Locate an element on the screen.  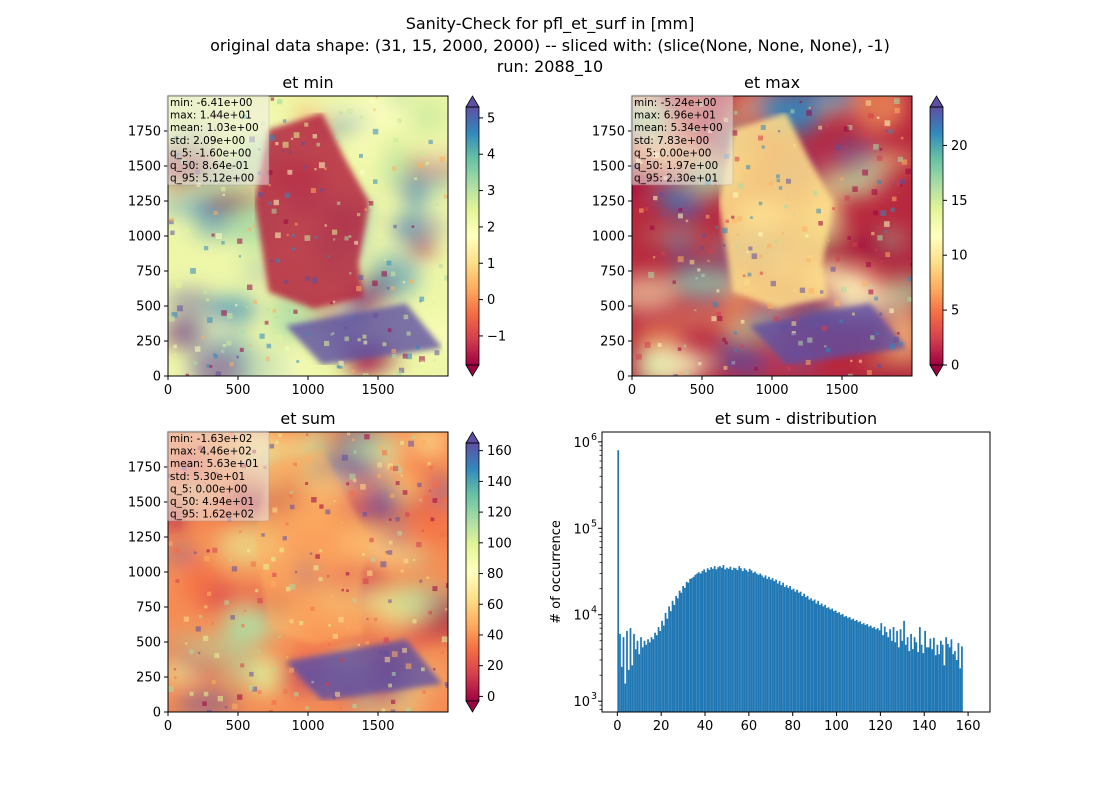
y-tick-label: 1000 is located at coordinates (144, 573).